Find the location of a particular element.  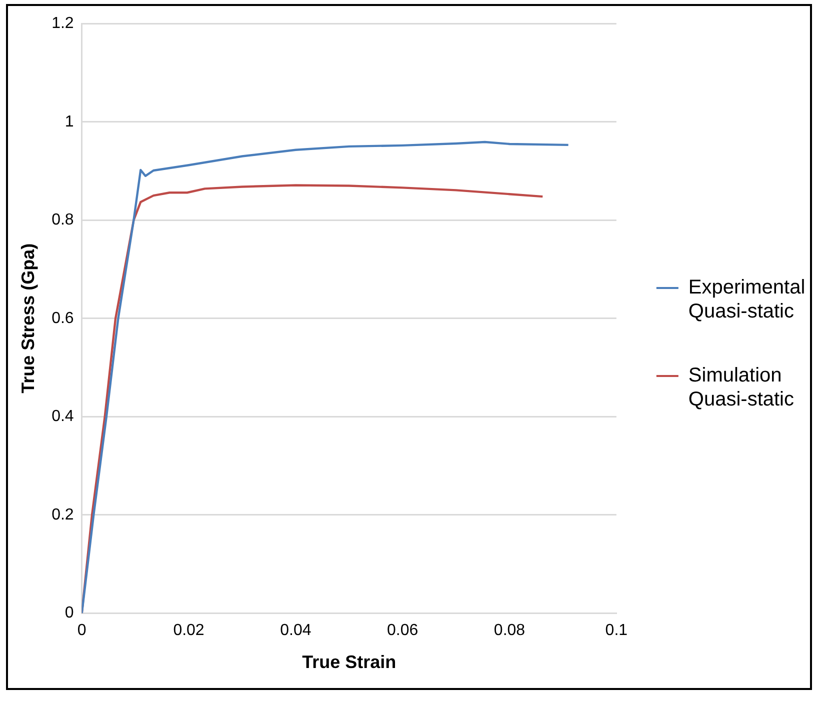

x-tick-label: 0.1 is located at coordinates (616, 631).